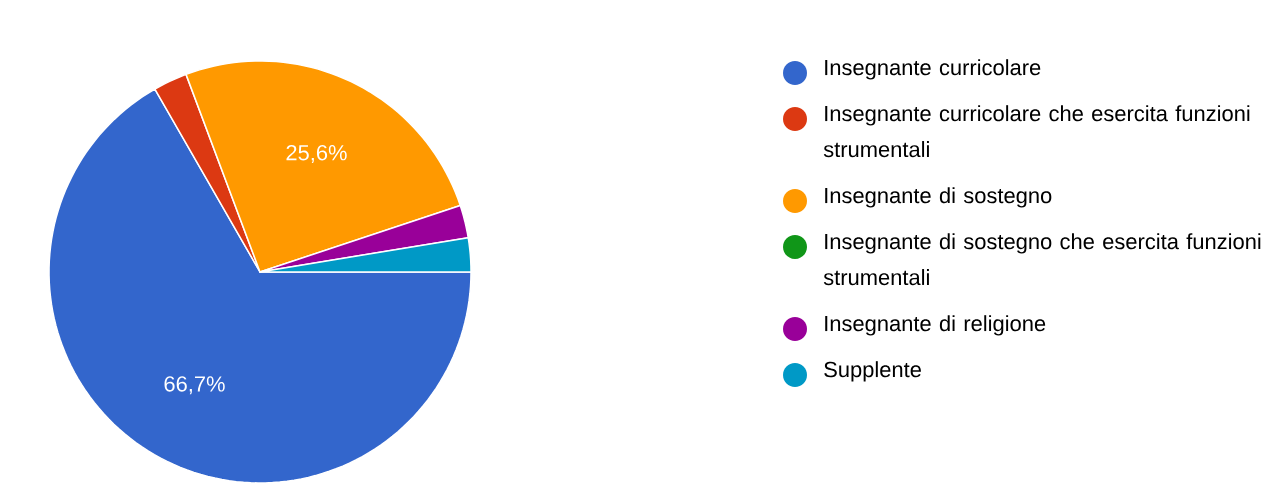 Image resolution: width=1288 pixels, height=495 pixels. What do you see at coordinates (935, 325) in the screenshot?
I see `legend-label: Insegnante di religione` at bounding box center [935, 325].